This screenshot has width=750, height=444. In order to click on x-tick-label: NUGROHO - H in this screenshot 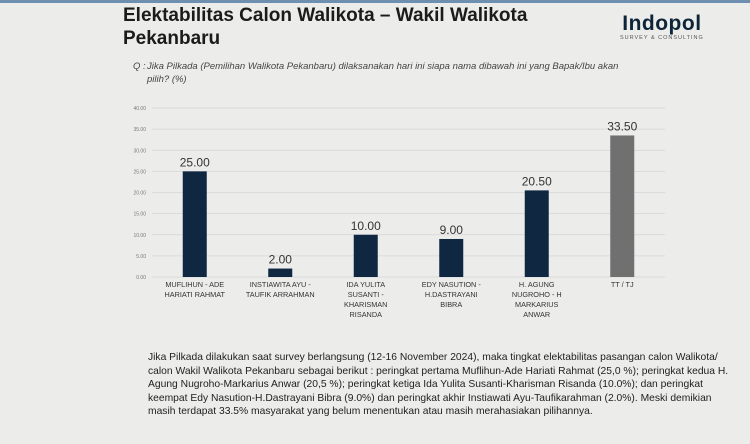, I will do `click(537, 294)`.